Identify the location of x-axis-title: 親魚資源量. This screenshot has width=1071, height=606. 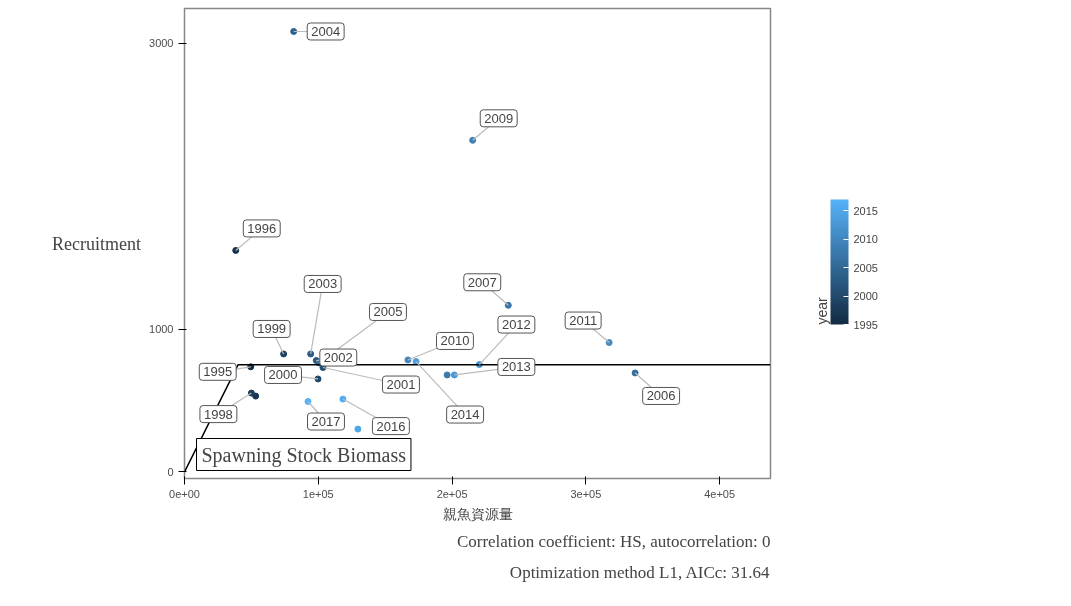
(477, 513).